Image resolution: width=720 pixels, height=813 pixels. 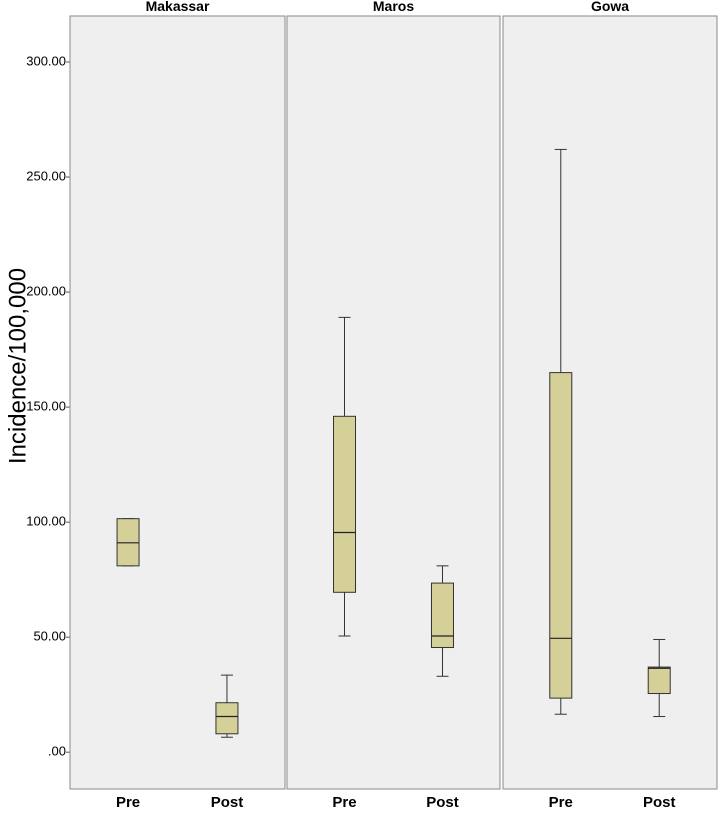 I want to click on y-tick-label: 250.00, so click(x=46, y=175).